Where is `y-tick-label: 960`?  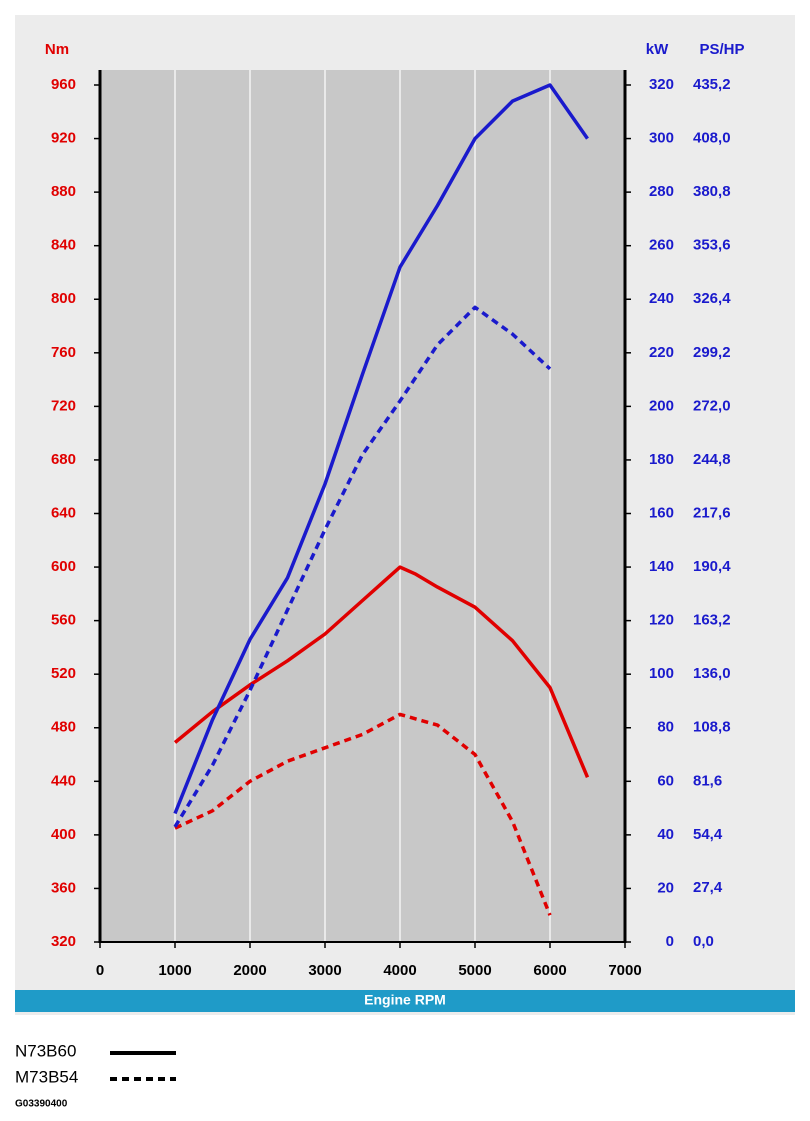
y-tick-label: 960 is located at coordinates (63, 84).